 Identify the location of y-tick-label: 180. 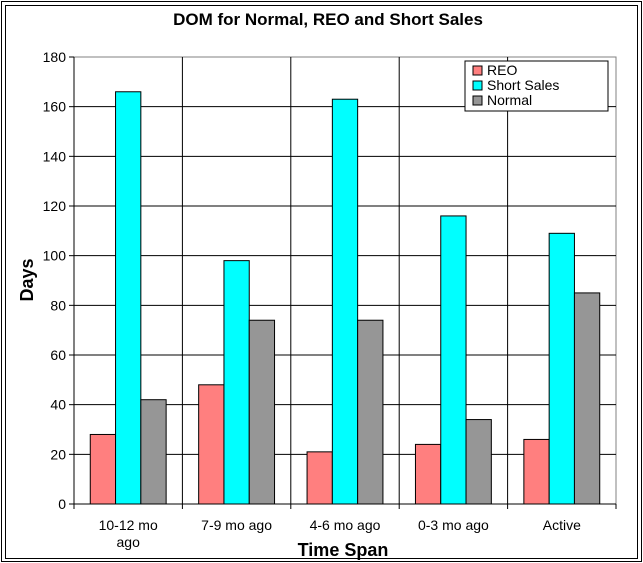
(55, 57).